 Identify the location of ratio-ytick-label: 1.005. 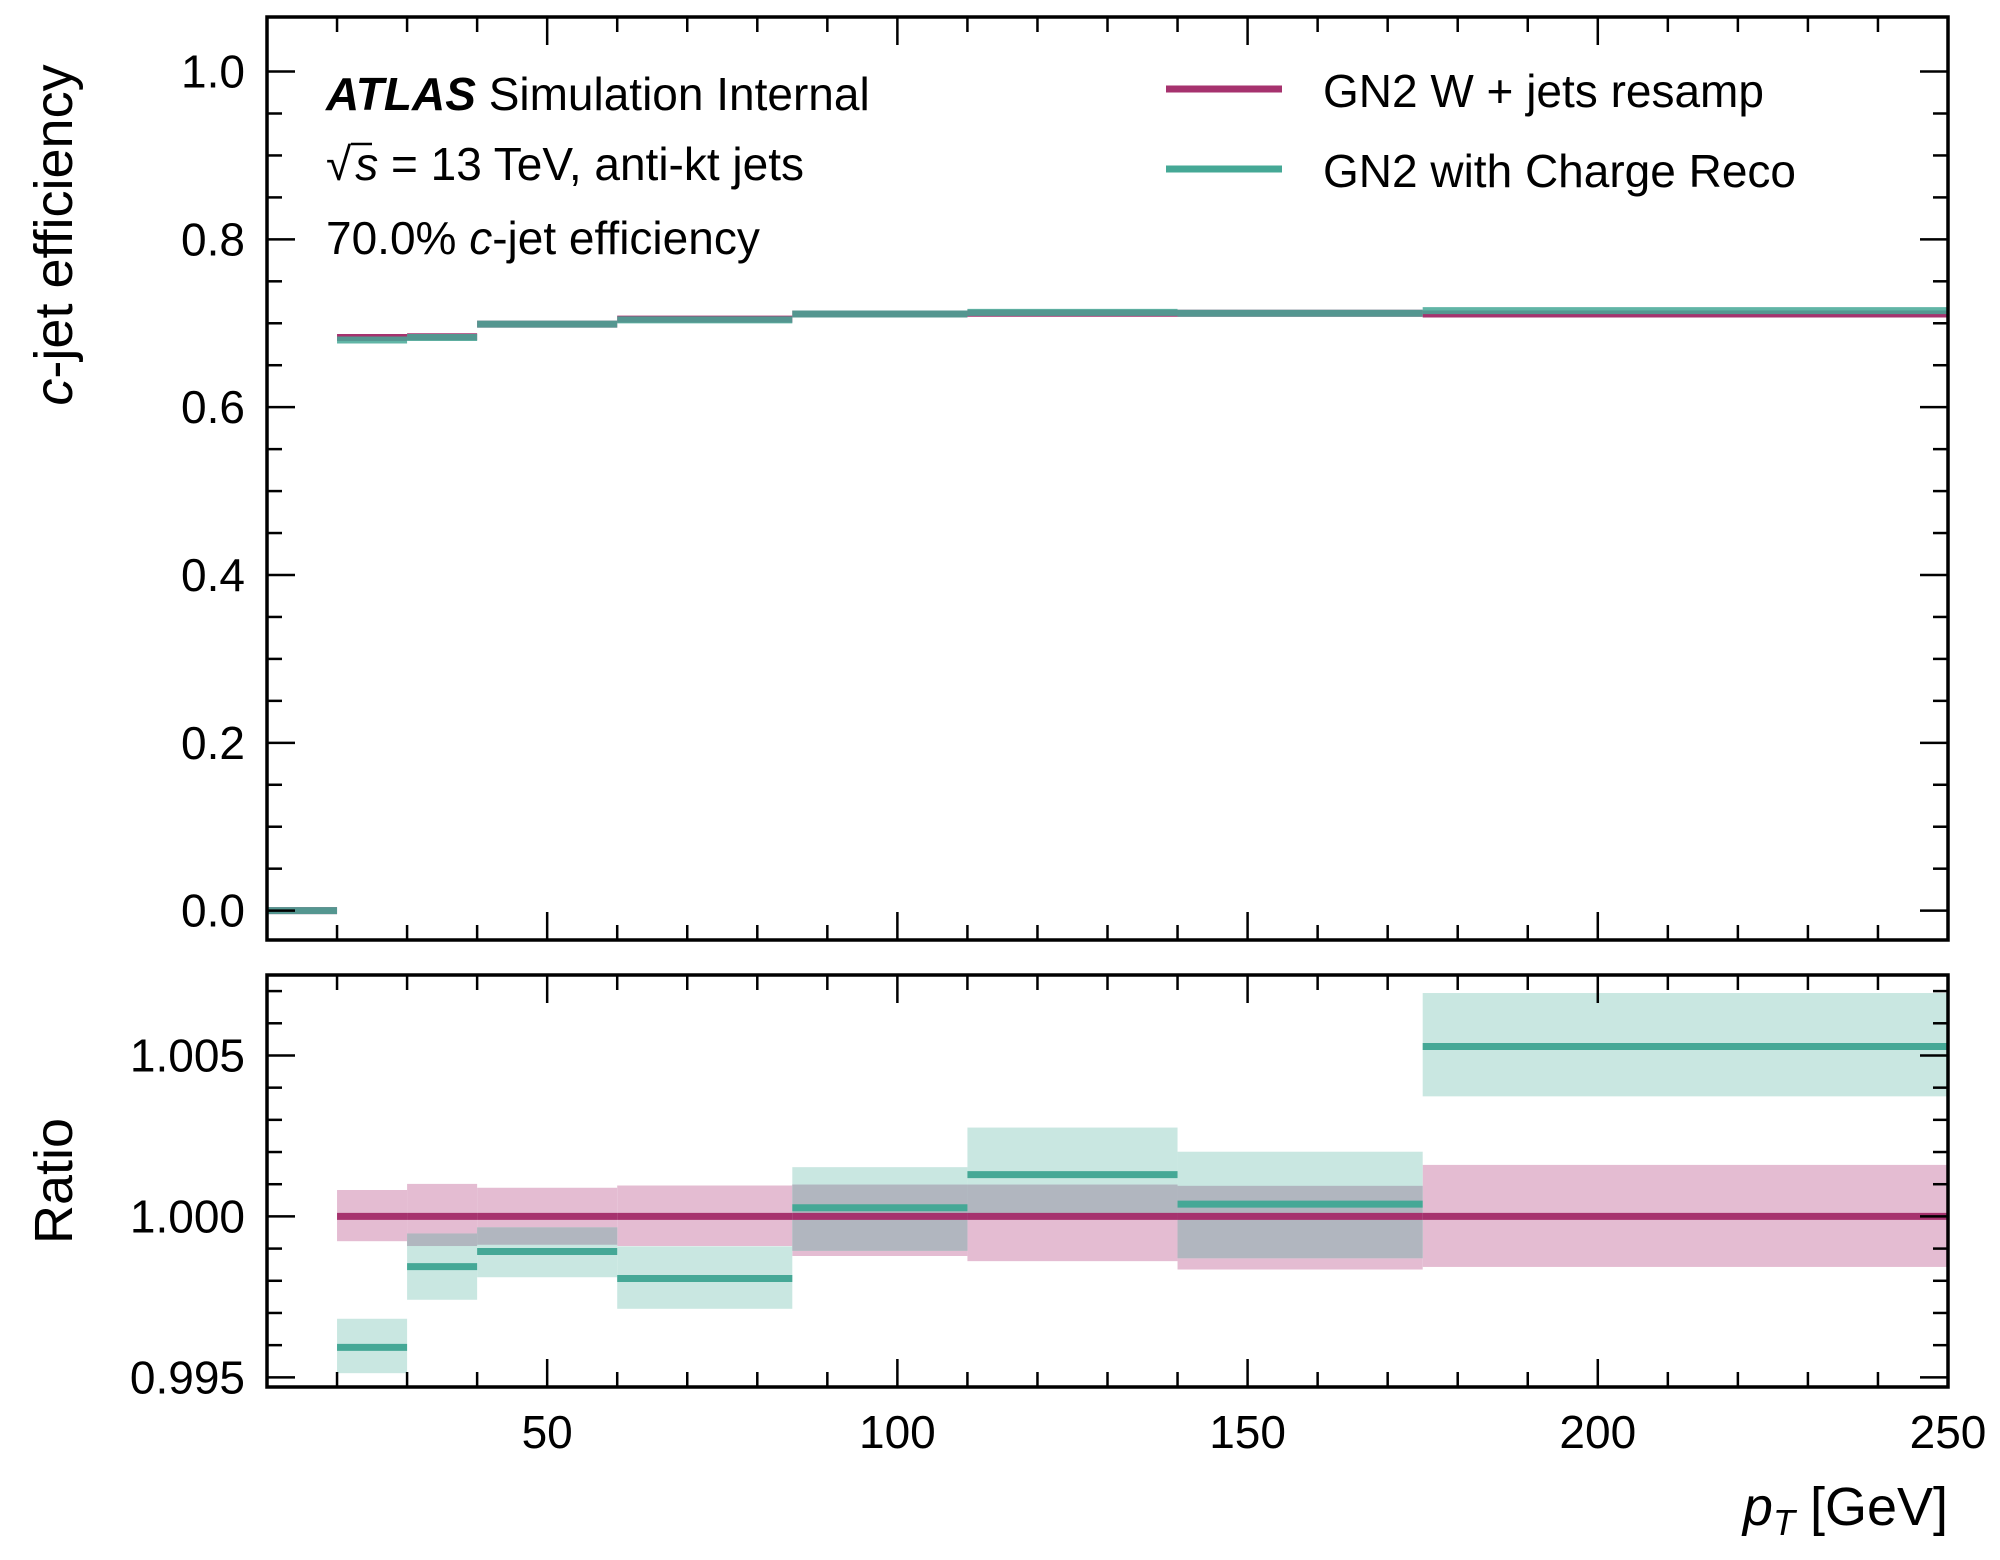
(187, 1055).